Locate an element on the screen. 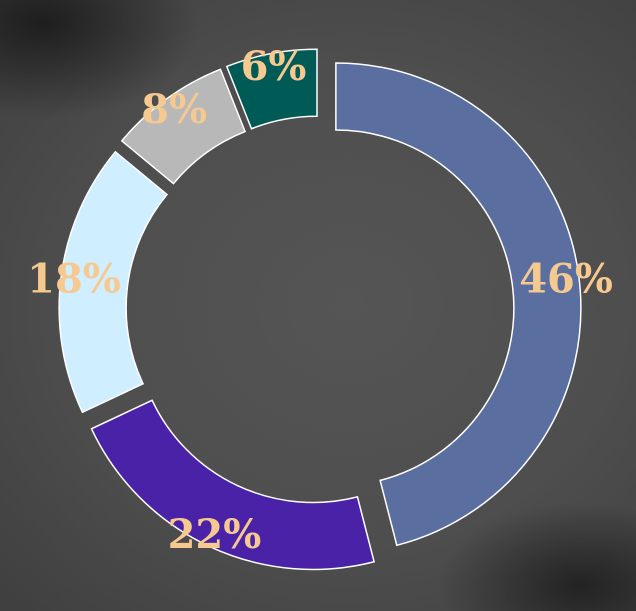 This screenshot has height=611, width=636. donut-slice-label-2: 22% is located at coordinates (215, 534).